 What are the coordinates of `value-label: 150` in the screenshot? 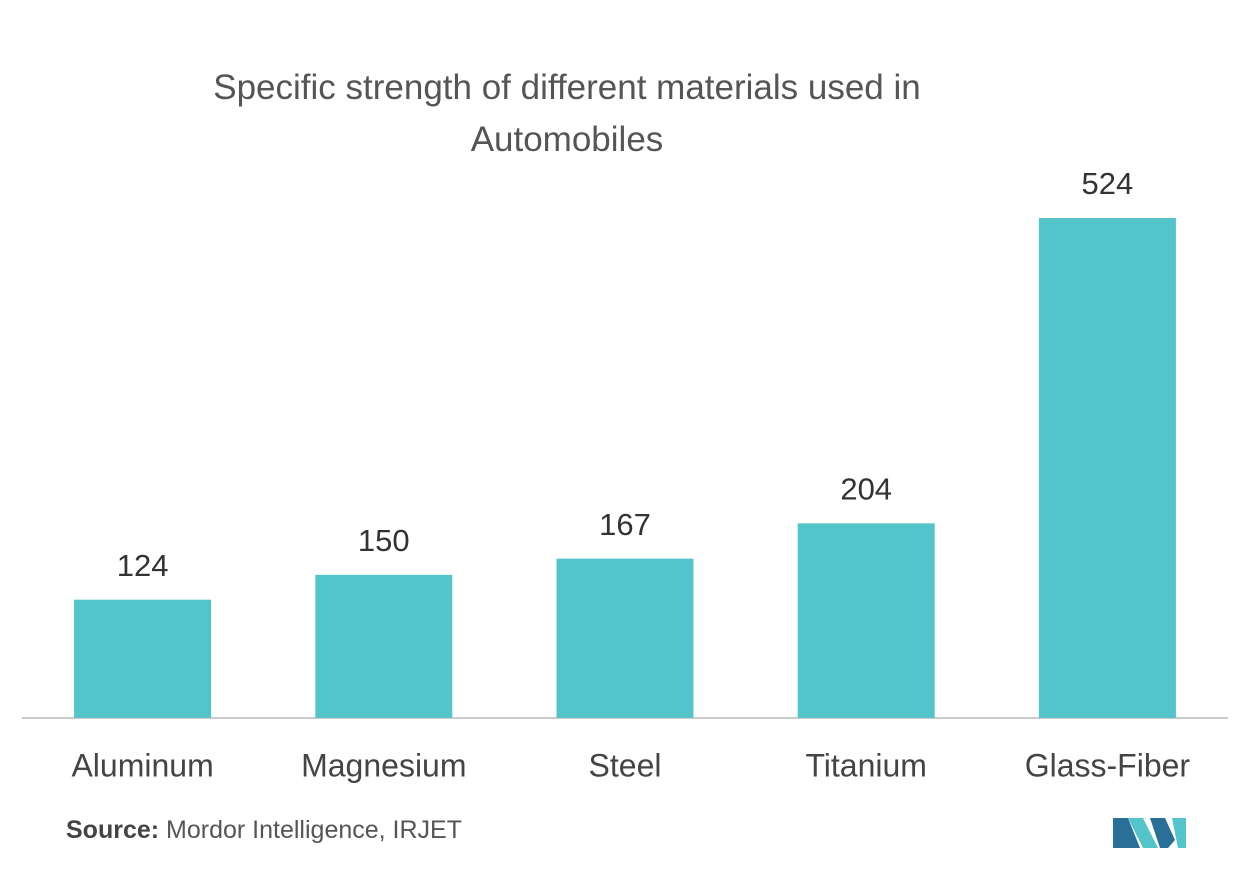 It's located at (384, 540).